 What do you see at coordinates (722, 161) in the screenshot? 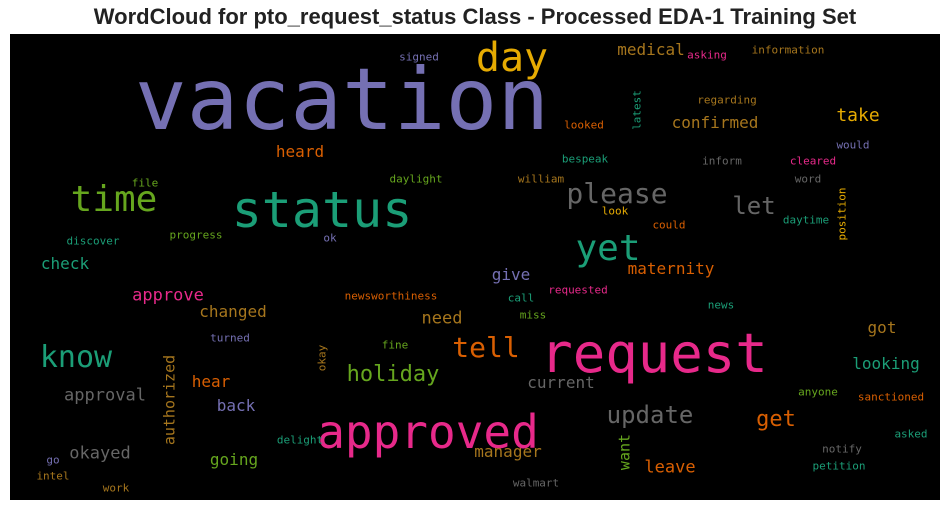
I see `word-inform: inform` at bounding box center [722, 161].